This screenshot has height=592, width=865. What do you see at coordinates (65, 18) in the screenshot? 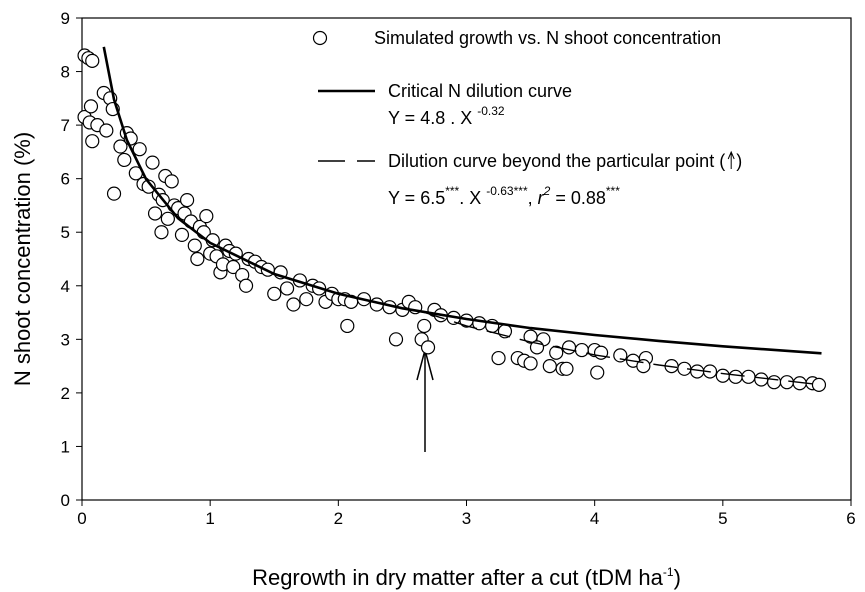
I see `y-tick-label: 9` at bounding box center [65, 18].